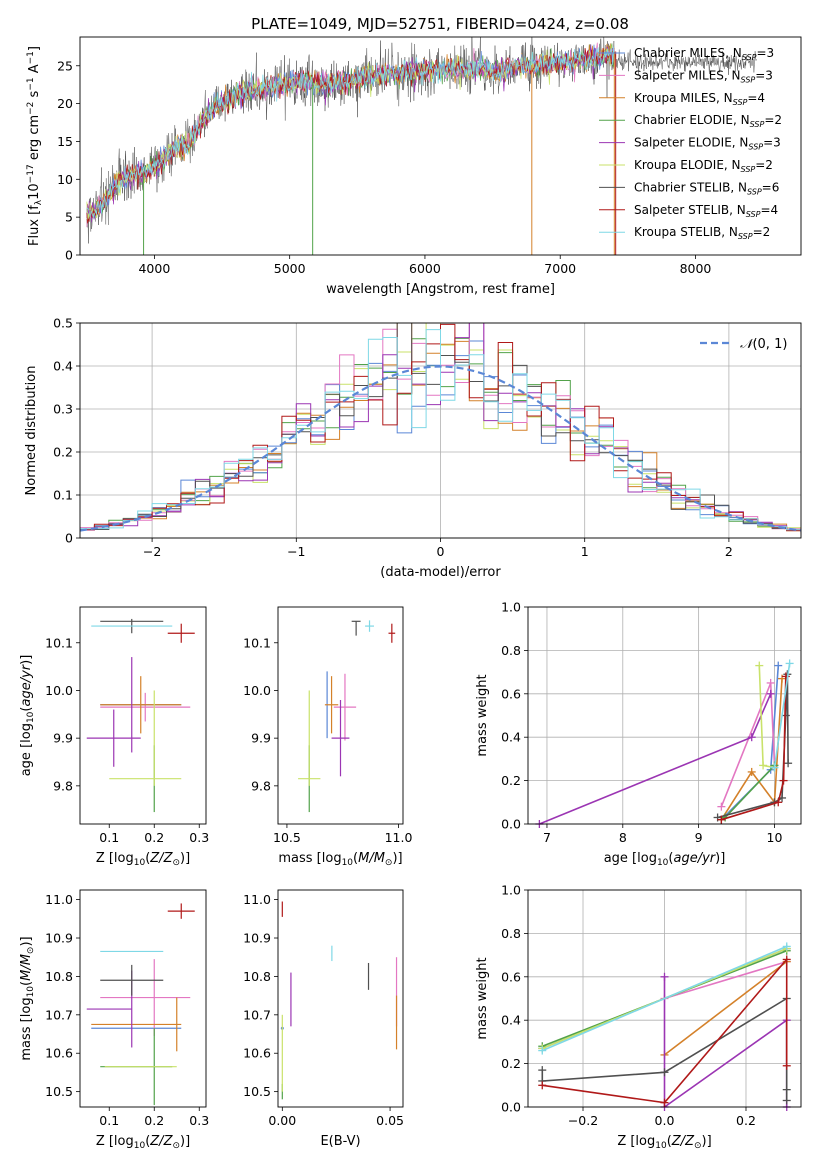 This screenshot has height=1170, width=819. Describe the element at coordinates (699, 837) in the screenshot. I see `weight-vs-age-xtick-label: 9` at that location.